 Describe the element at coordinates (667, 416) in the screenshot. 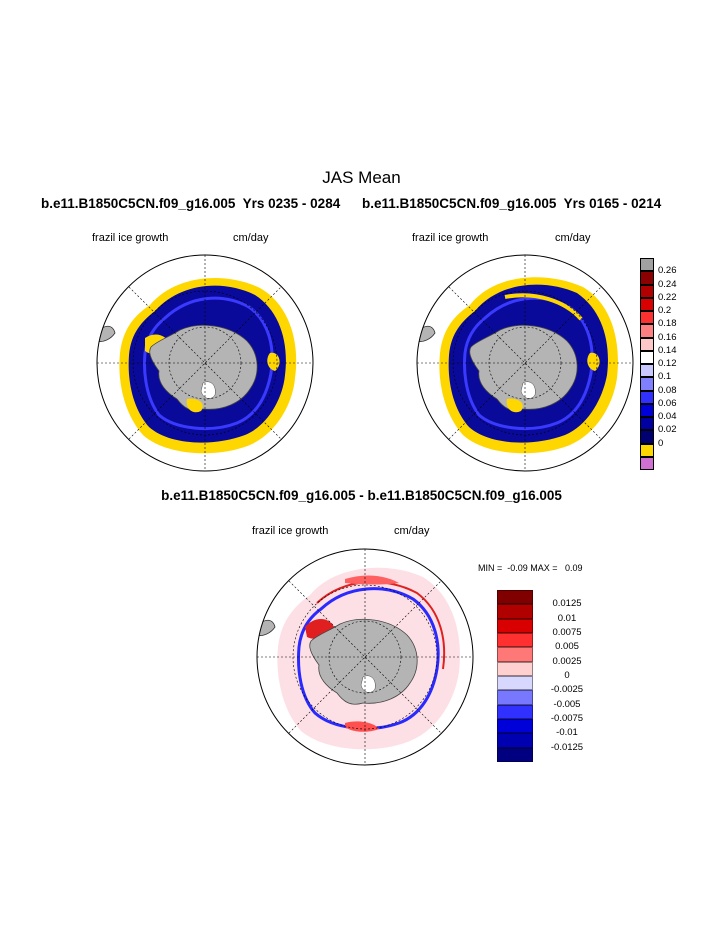

I see `colorbar-label: 0.04` at that location.